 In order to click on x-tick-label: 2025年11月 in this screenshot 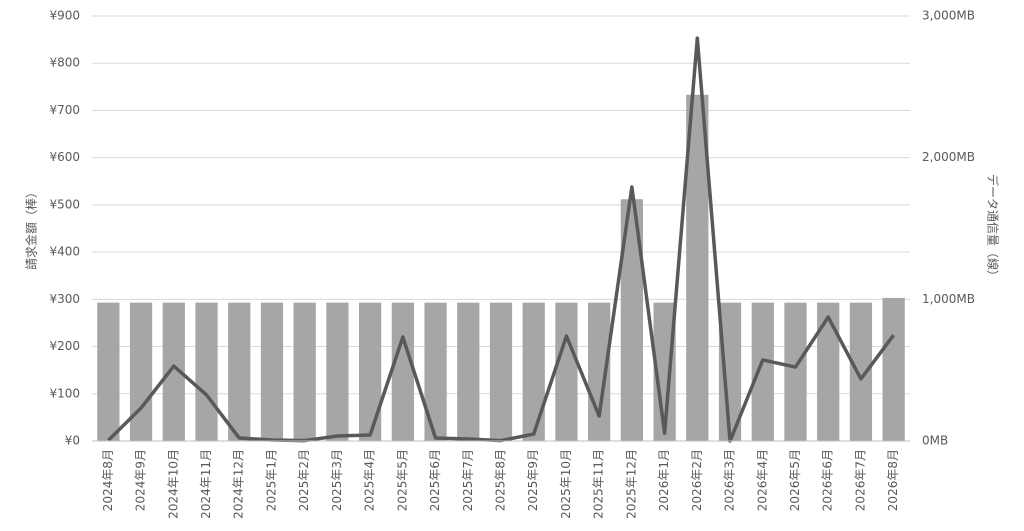, I will do `click(599, 484)`.